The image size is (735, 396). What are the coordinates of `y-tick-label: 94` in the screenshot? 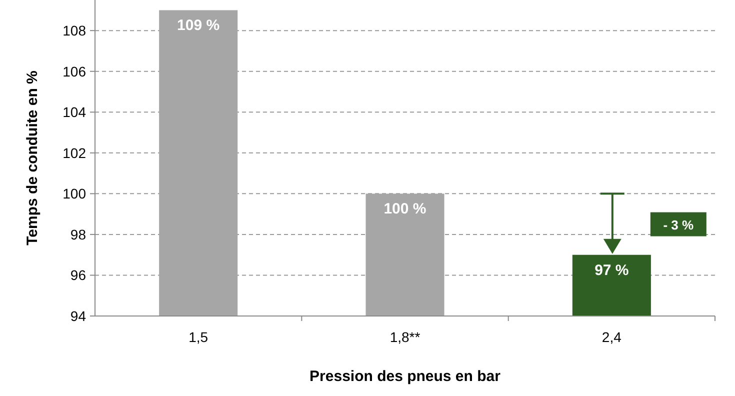 It's located at (78, 316).